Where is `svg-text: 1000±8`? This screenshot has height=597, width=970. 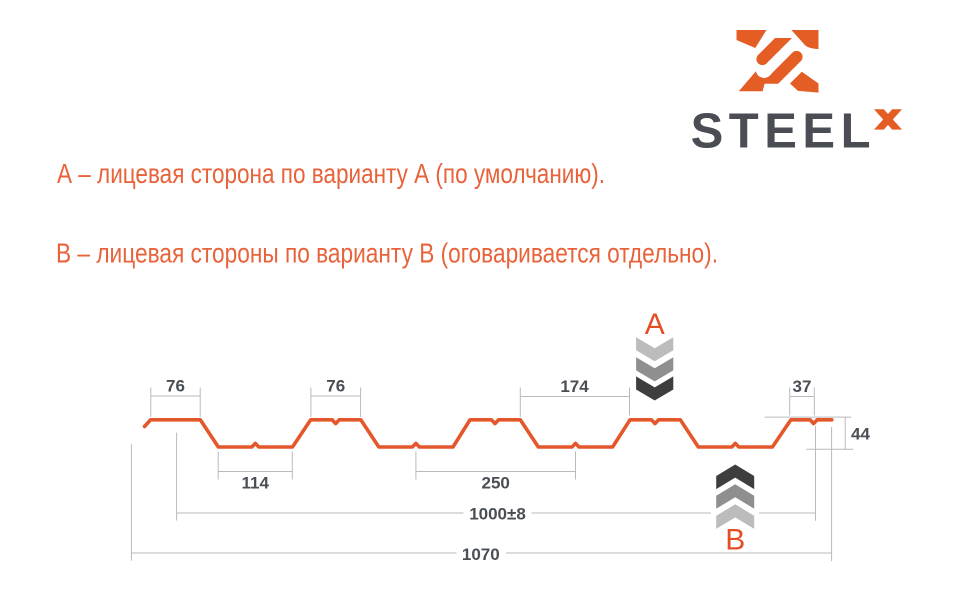
svg-text: 1000±8 is located at coordinates (497, 513).